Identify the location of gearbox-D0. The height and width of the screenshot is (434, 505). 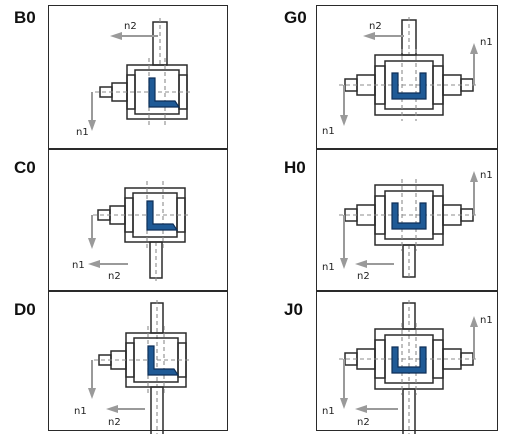
(143, 367).